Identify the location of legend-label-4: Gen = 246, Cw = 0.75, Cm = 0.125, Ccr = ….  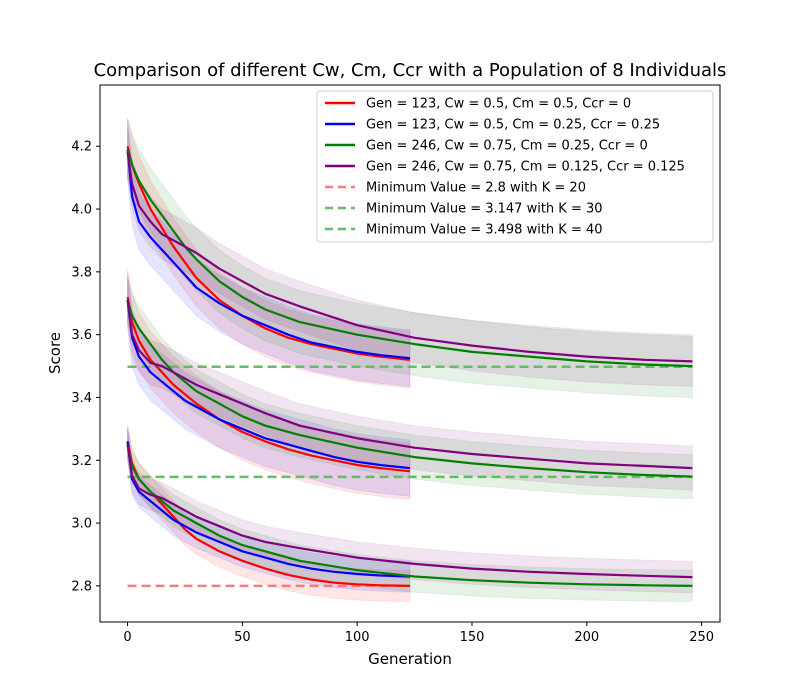
(525, 167).